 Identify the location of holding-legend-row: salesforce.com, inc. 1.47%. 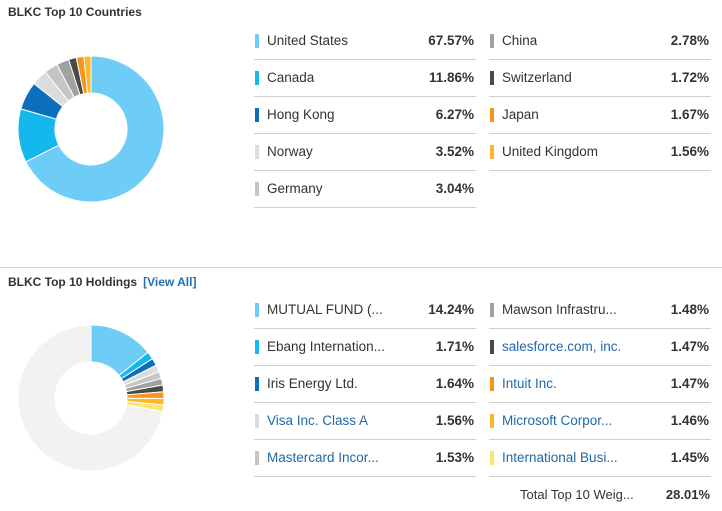
(600, 347).